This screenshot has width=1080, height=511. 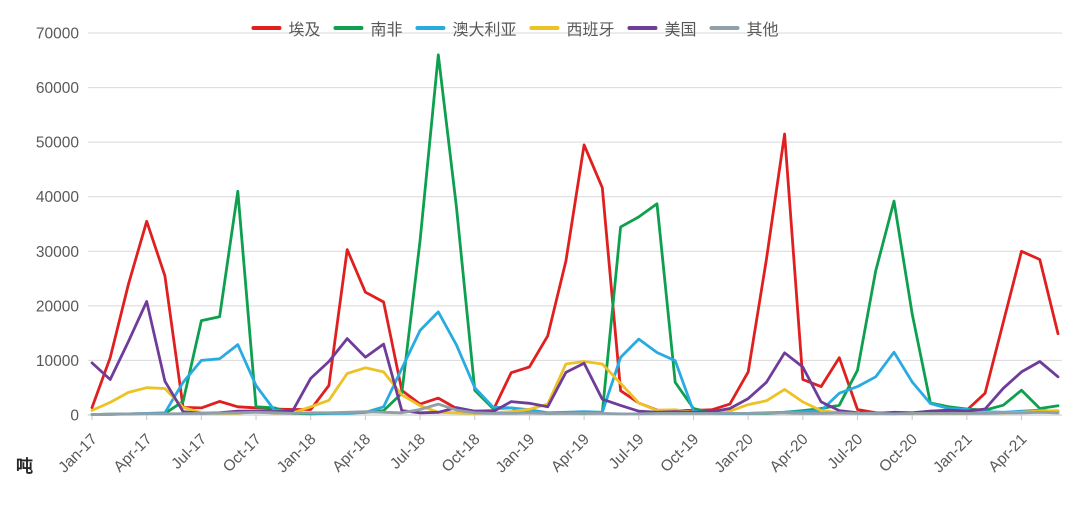 What do you see at coordinates (461, 453) in the screenshot?
I see `x-axis-tick-label: Oct-18` at bounding box center [461, 453].